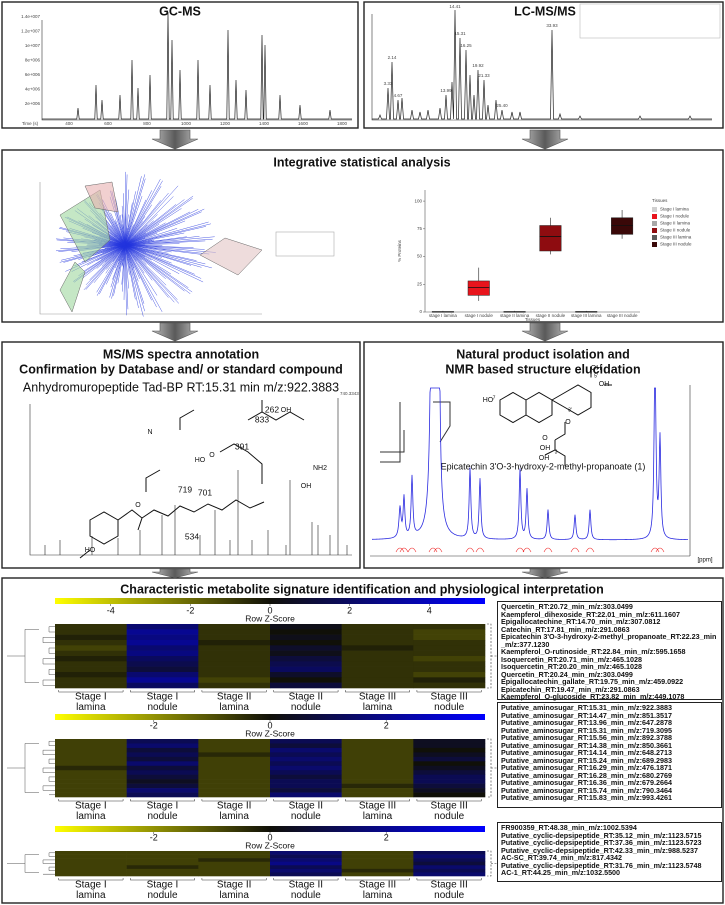 Image resolution: width=725 pixels, height=905 pixels. Describe the element at coordinates (460, 33) in the screenshot. I see `peak-label: 15.31` at that location.